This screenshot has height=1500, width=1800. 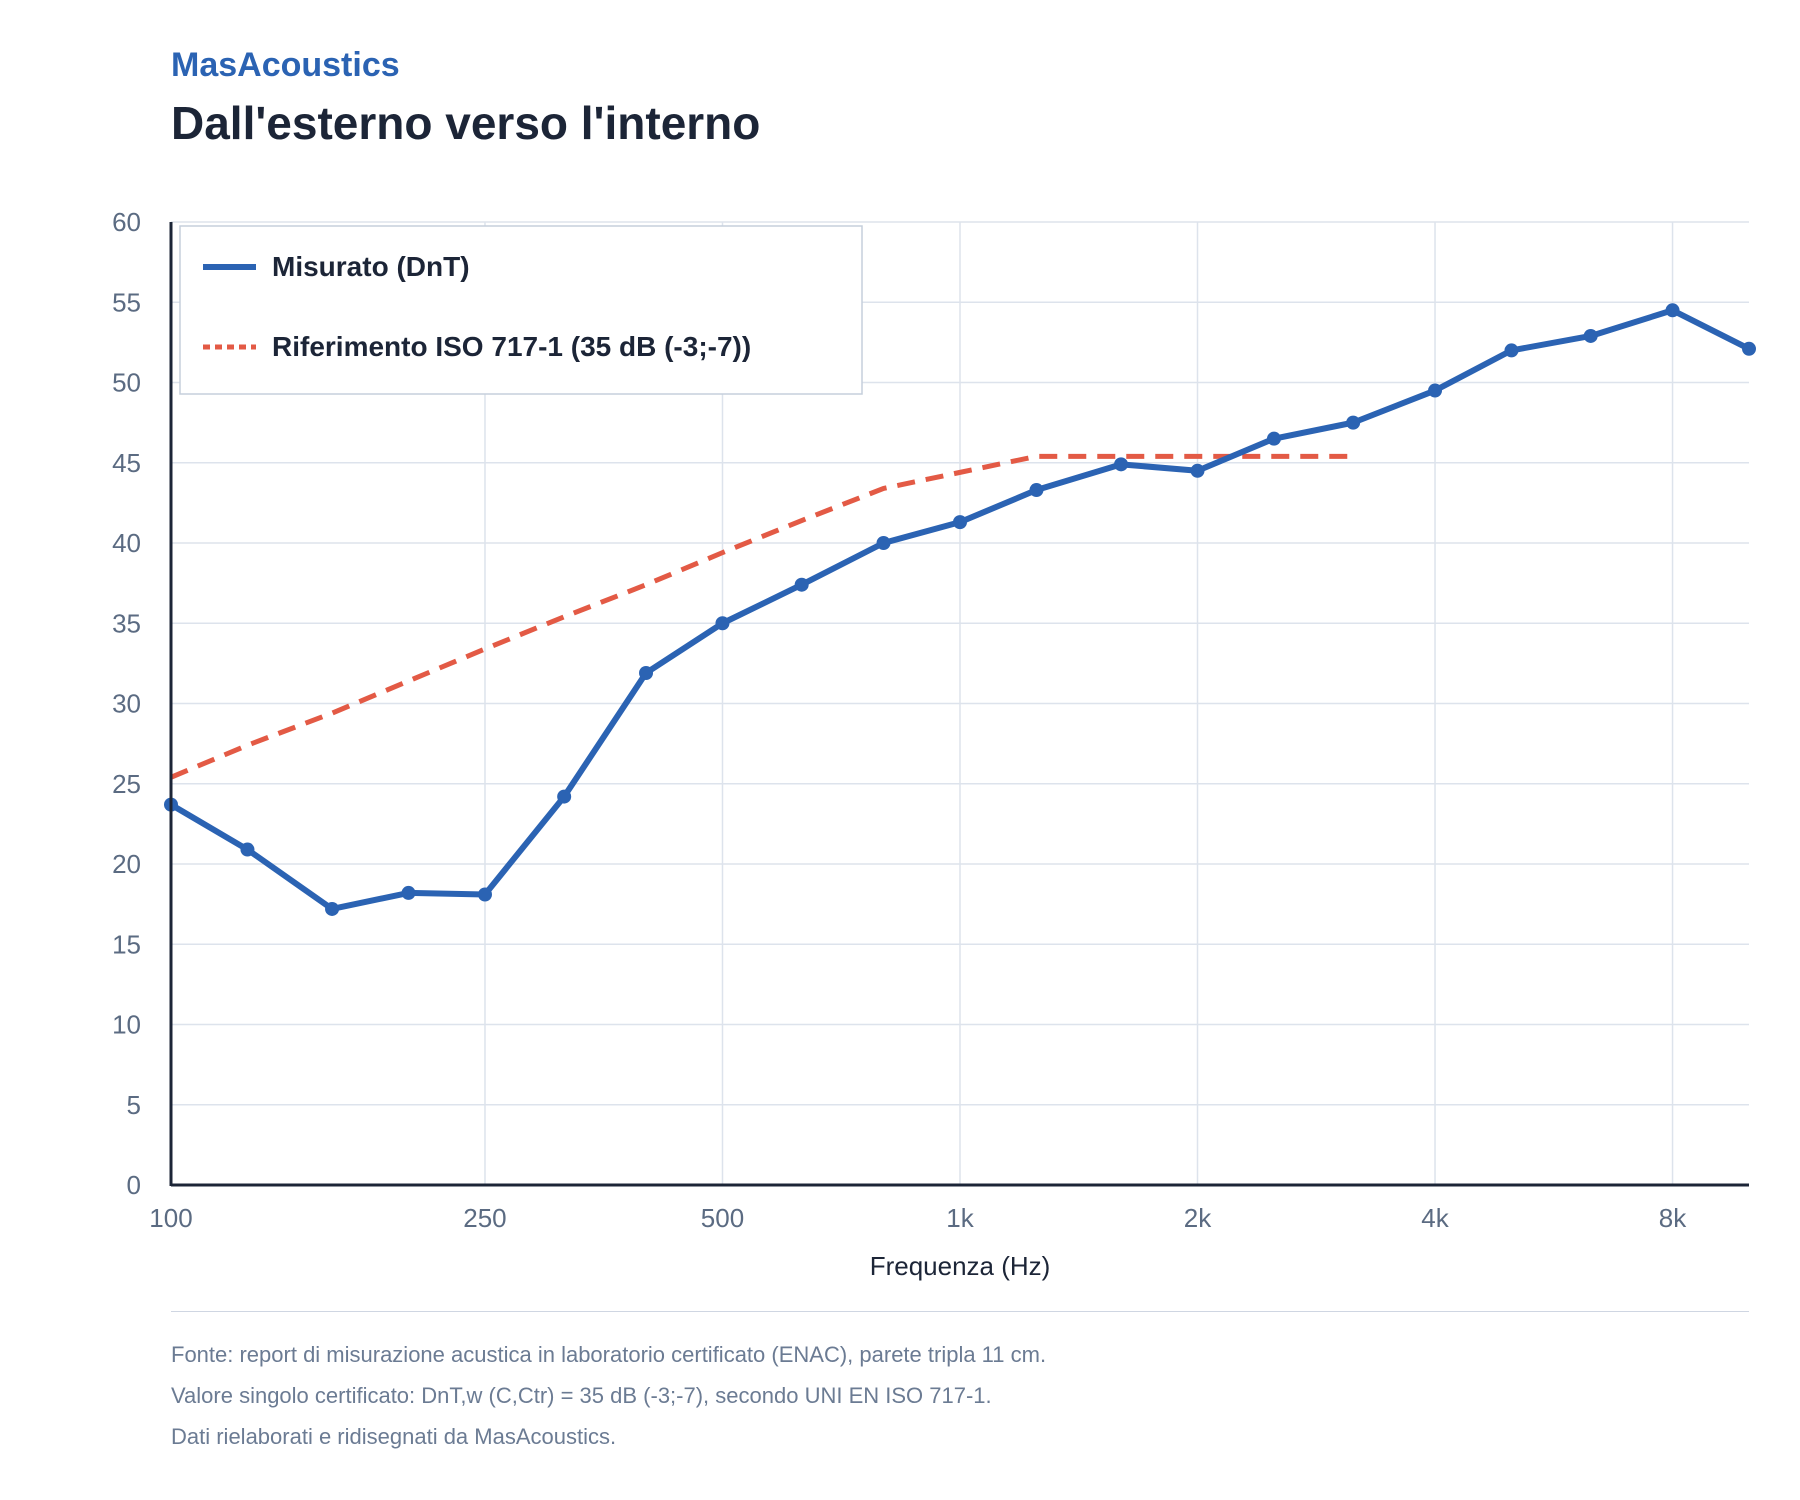 What do you see at coordinates (126, 463) in the screenshot?
I see `y-tick-label: 45` at bounding box center [126, 463].